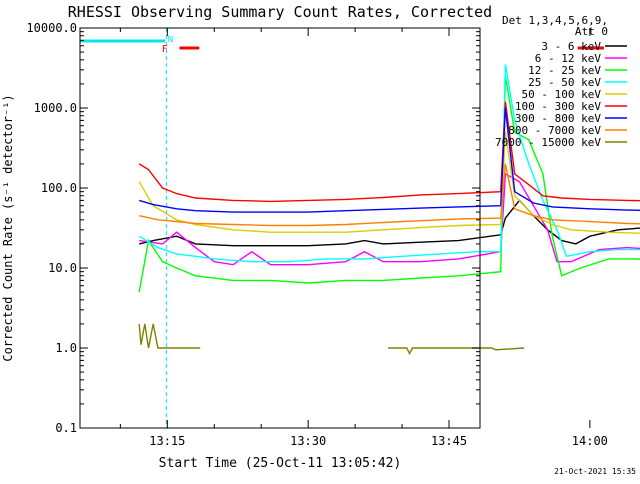 This screenshot has width=640, height=484. What do you see at coordinates (558, 106) in the screenshot?
I see `legend-label: 100 - 300 keV` at bounding box center [558, 106].